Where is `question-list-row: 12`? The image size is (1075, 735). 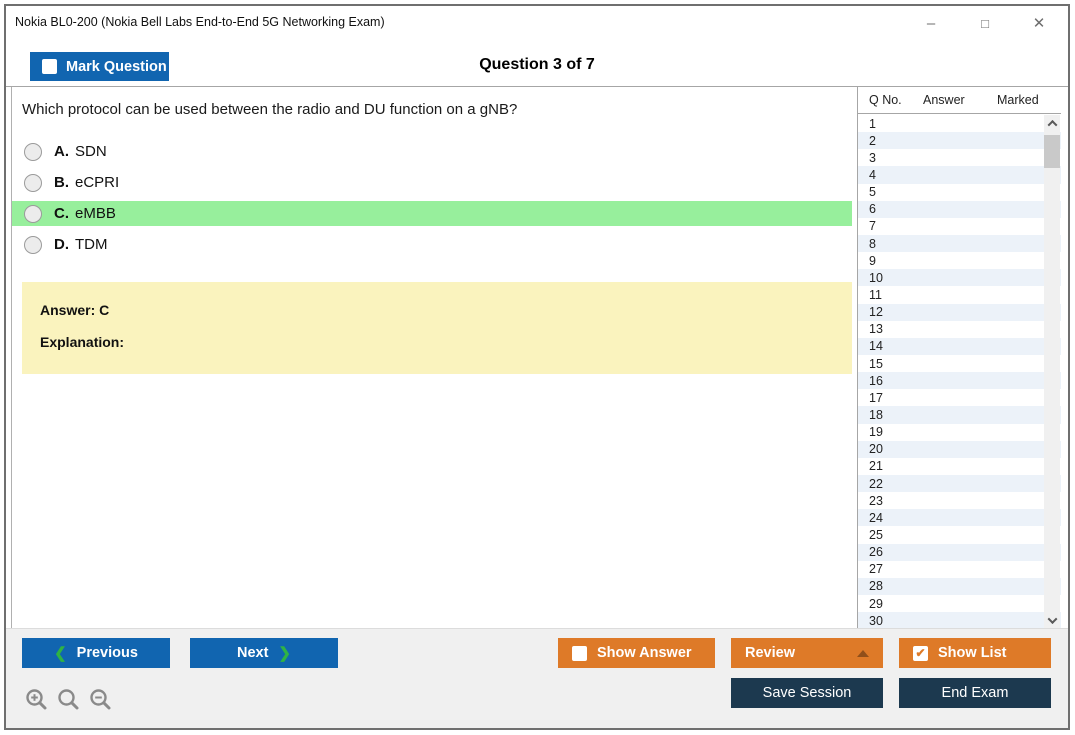 question-list-row: 12 is located at coordinates (959, 312).